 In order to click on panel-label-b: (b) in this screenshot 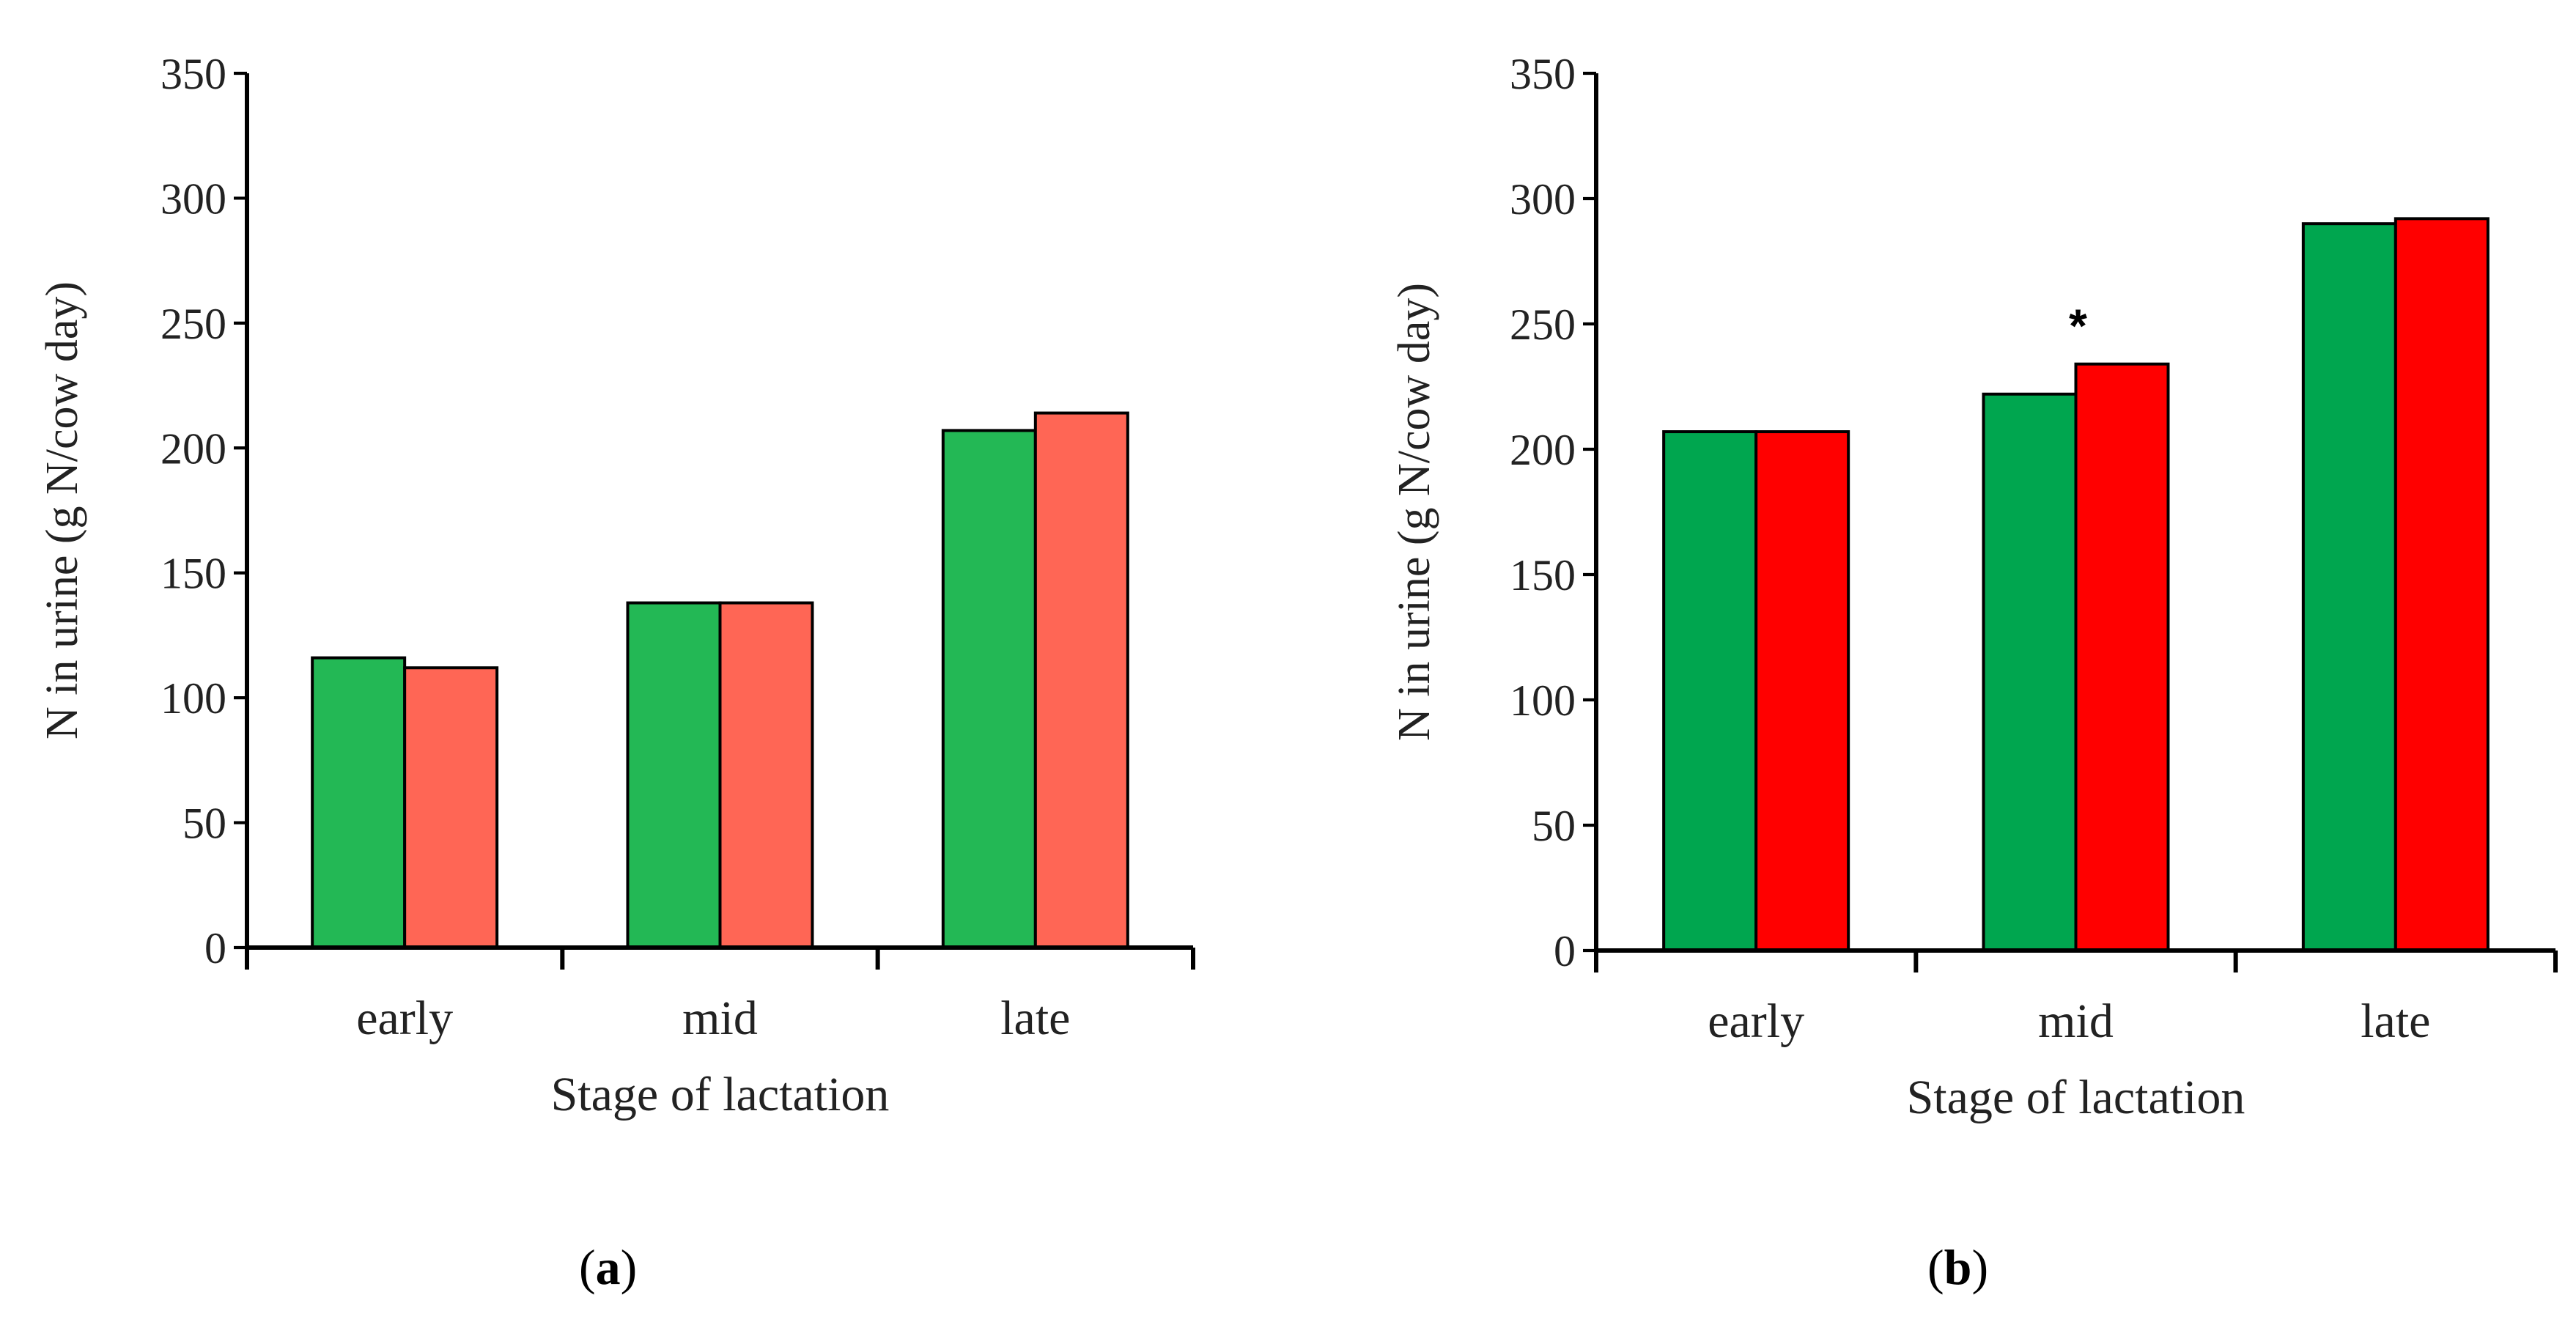, I will do `click(1958, 1267)`.